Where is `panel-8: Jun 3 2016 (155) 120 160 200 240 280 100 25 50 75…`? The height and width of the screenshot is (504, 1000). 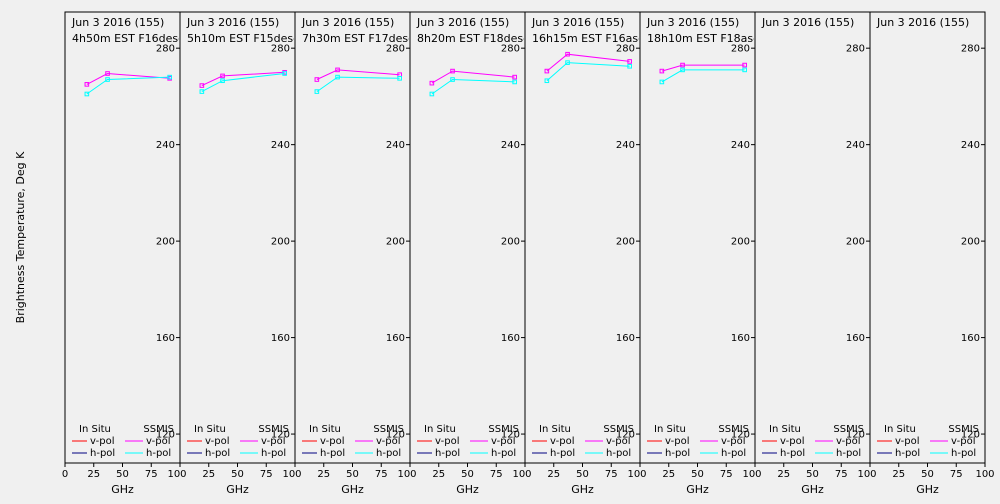 panel-8: Jun 3 2016 (155) 120 160 200 240 280 100 25 50 75… is located at coordinates (926, 254).